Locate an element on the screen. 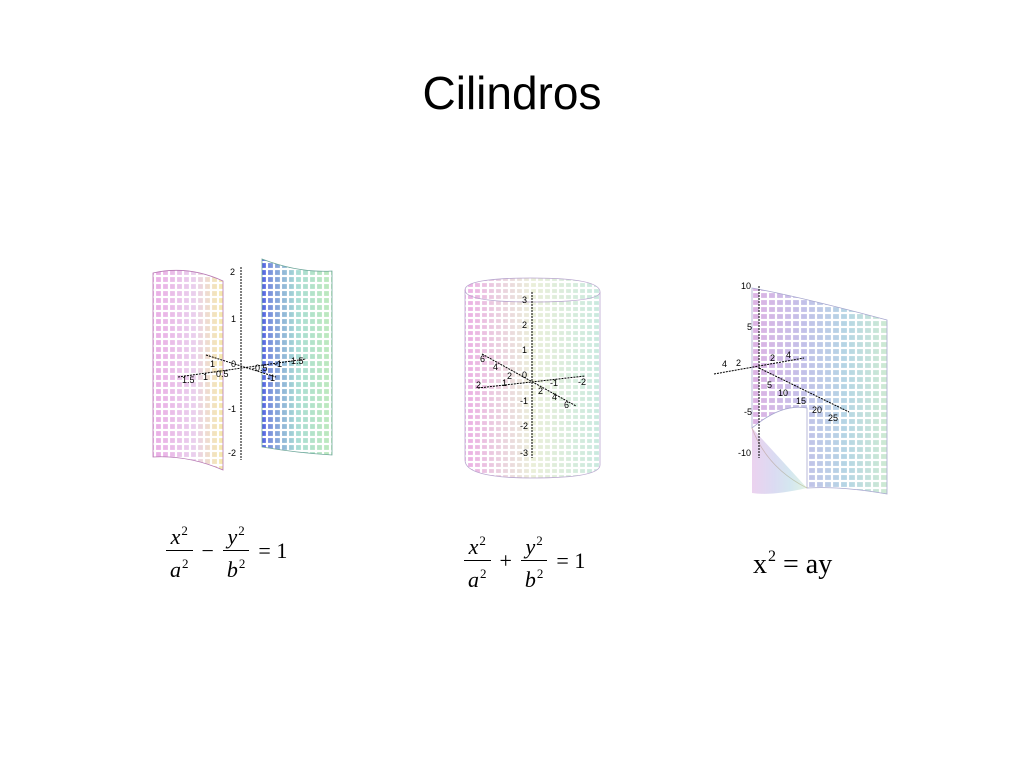  parabolic-cylinder-equation: x2 = ay is located at coordinates (793, 564).